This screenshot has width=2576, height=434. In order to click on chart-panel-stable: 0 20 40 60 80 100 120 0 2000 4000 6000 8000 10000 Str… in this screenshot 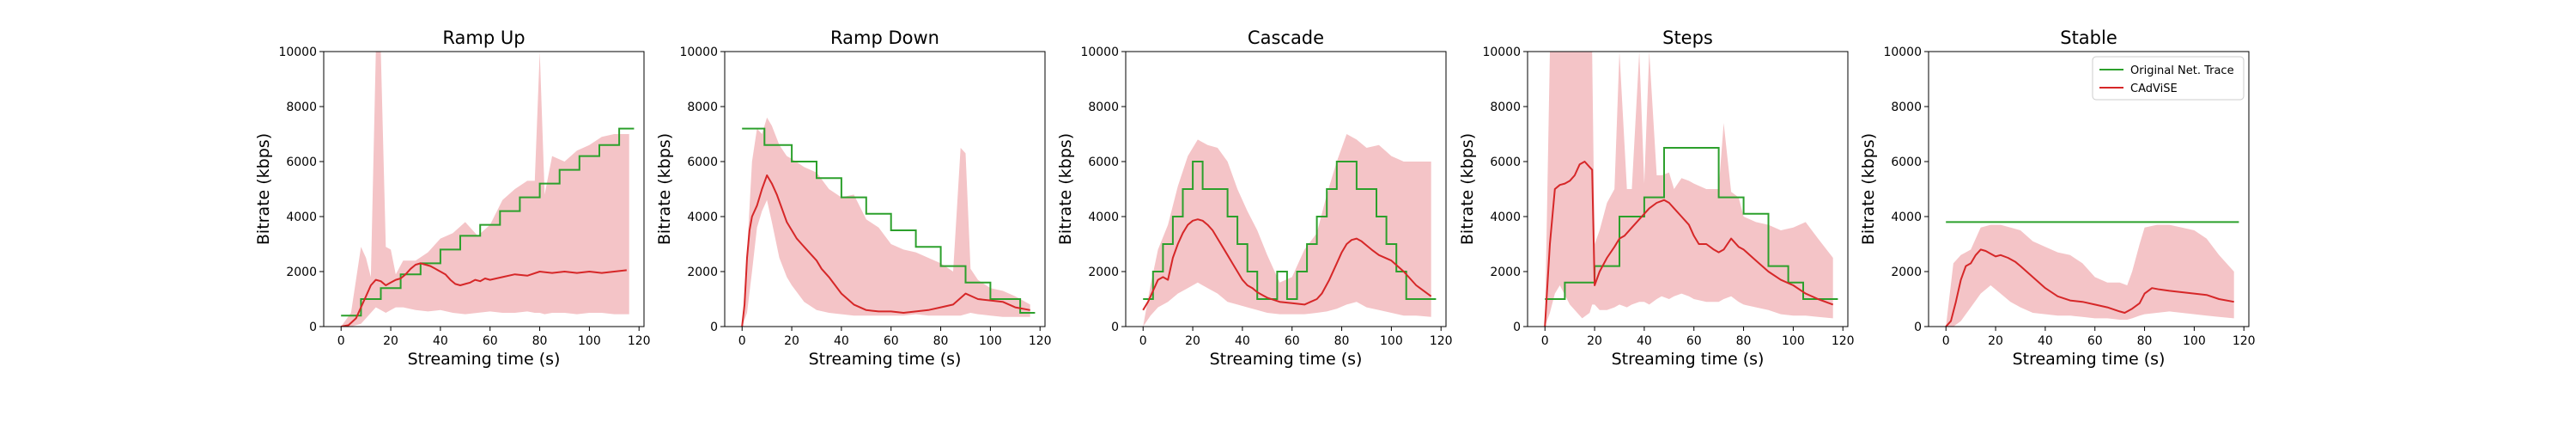, I will do `click(2057, 198)`.